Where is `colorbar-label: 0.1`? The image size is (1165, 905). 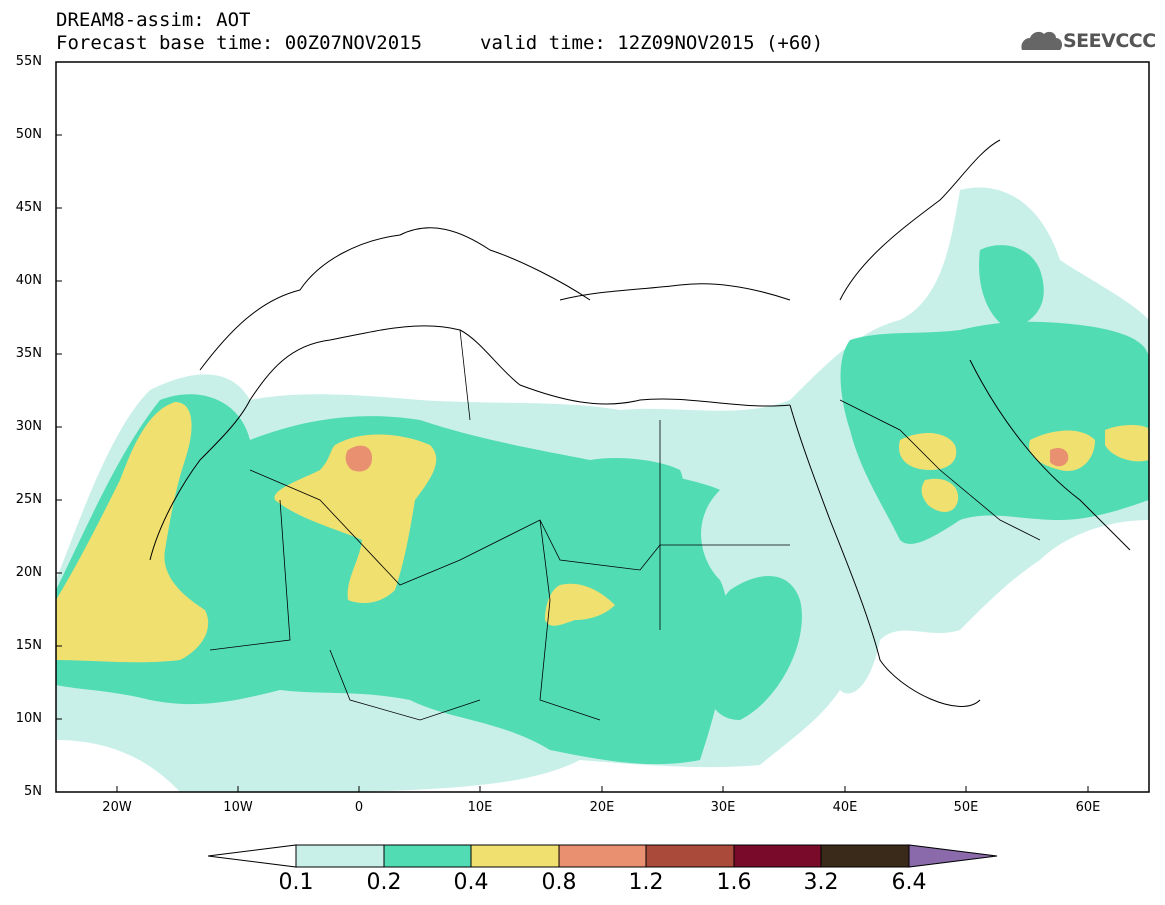 colorbar-label: 0.1 is located at coordinates (296, 882).